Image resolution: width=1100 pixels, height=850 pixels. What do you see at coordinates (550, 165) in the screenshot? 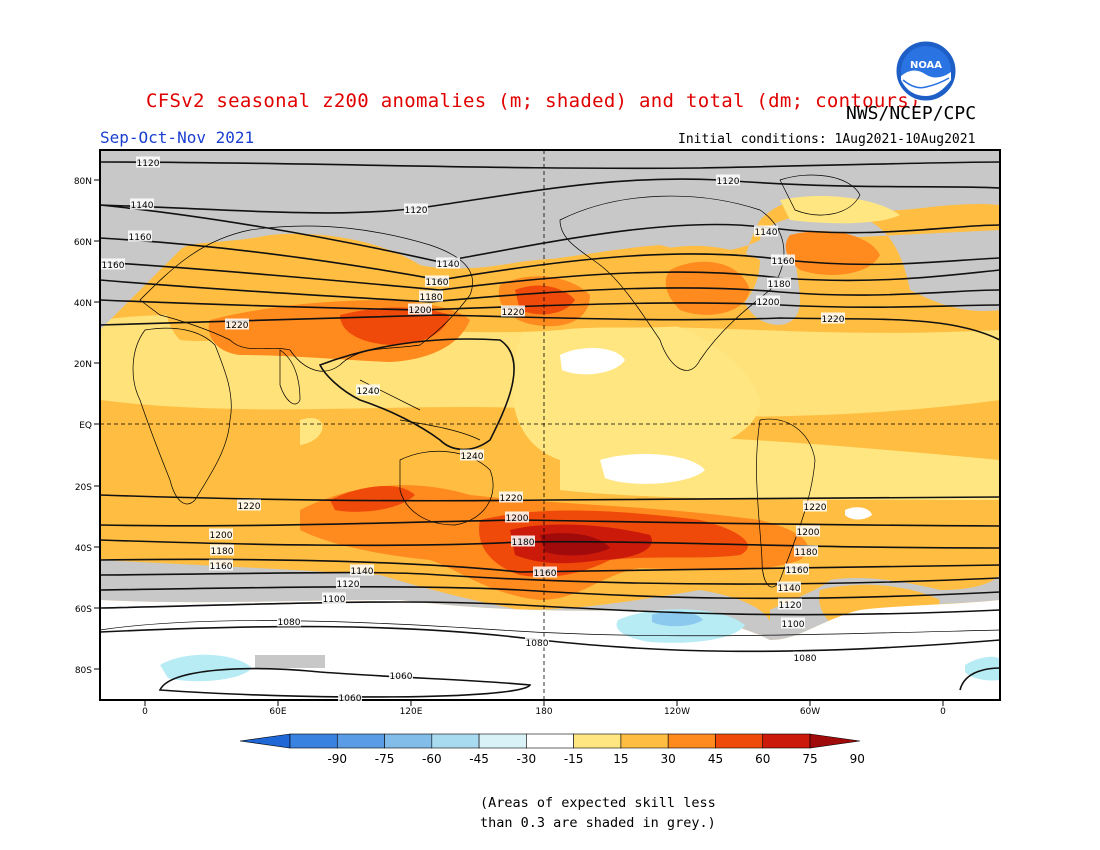
I see `contour-1120a` at bounding box center [550, 165].